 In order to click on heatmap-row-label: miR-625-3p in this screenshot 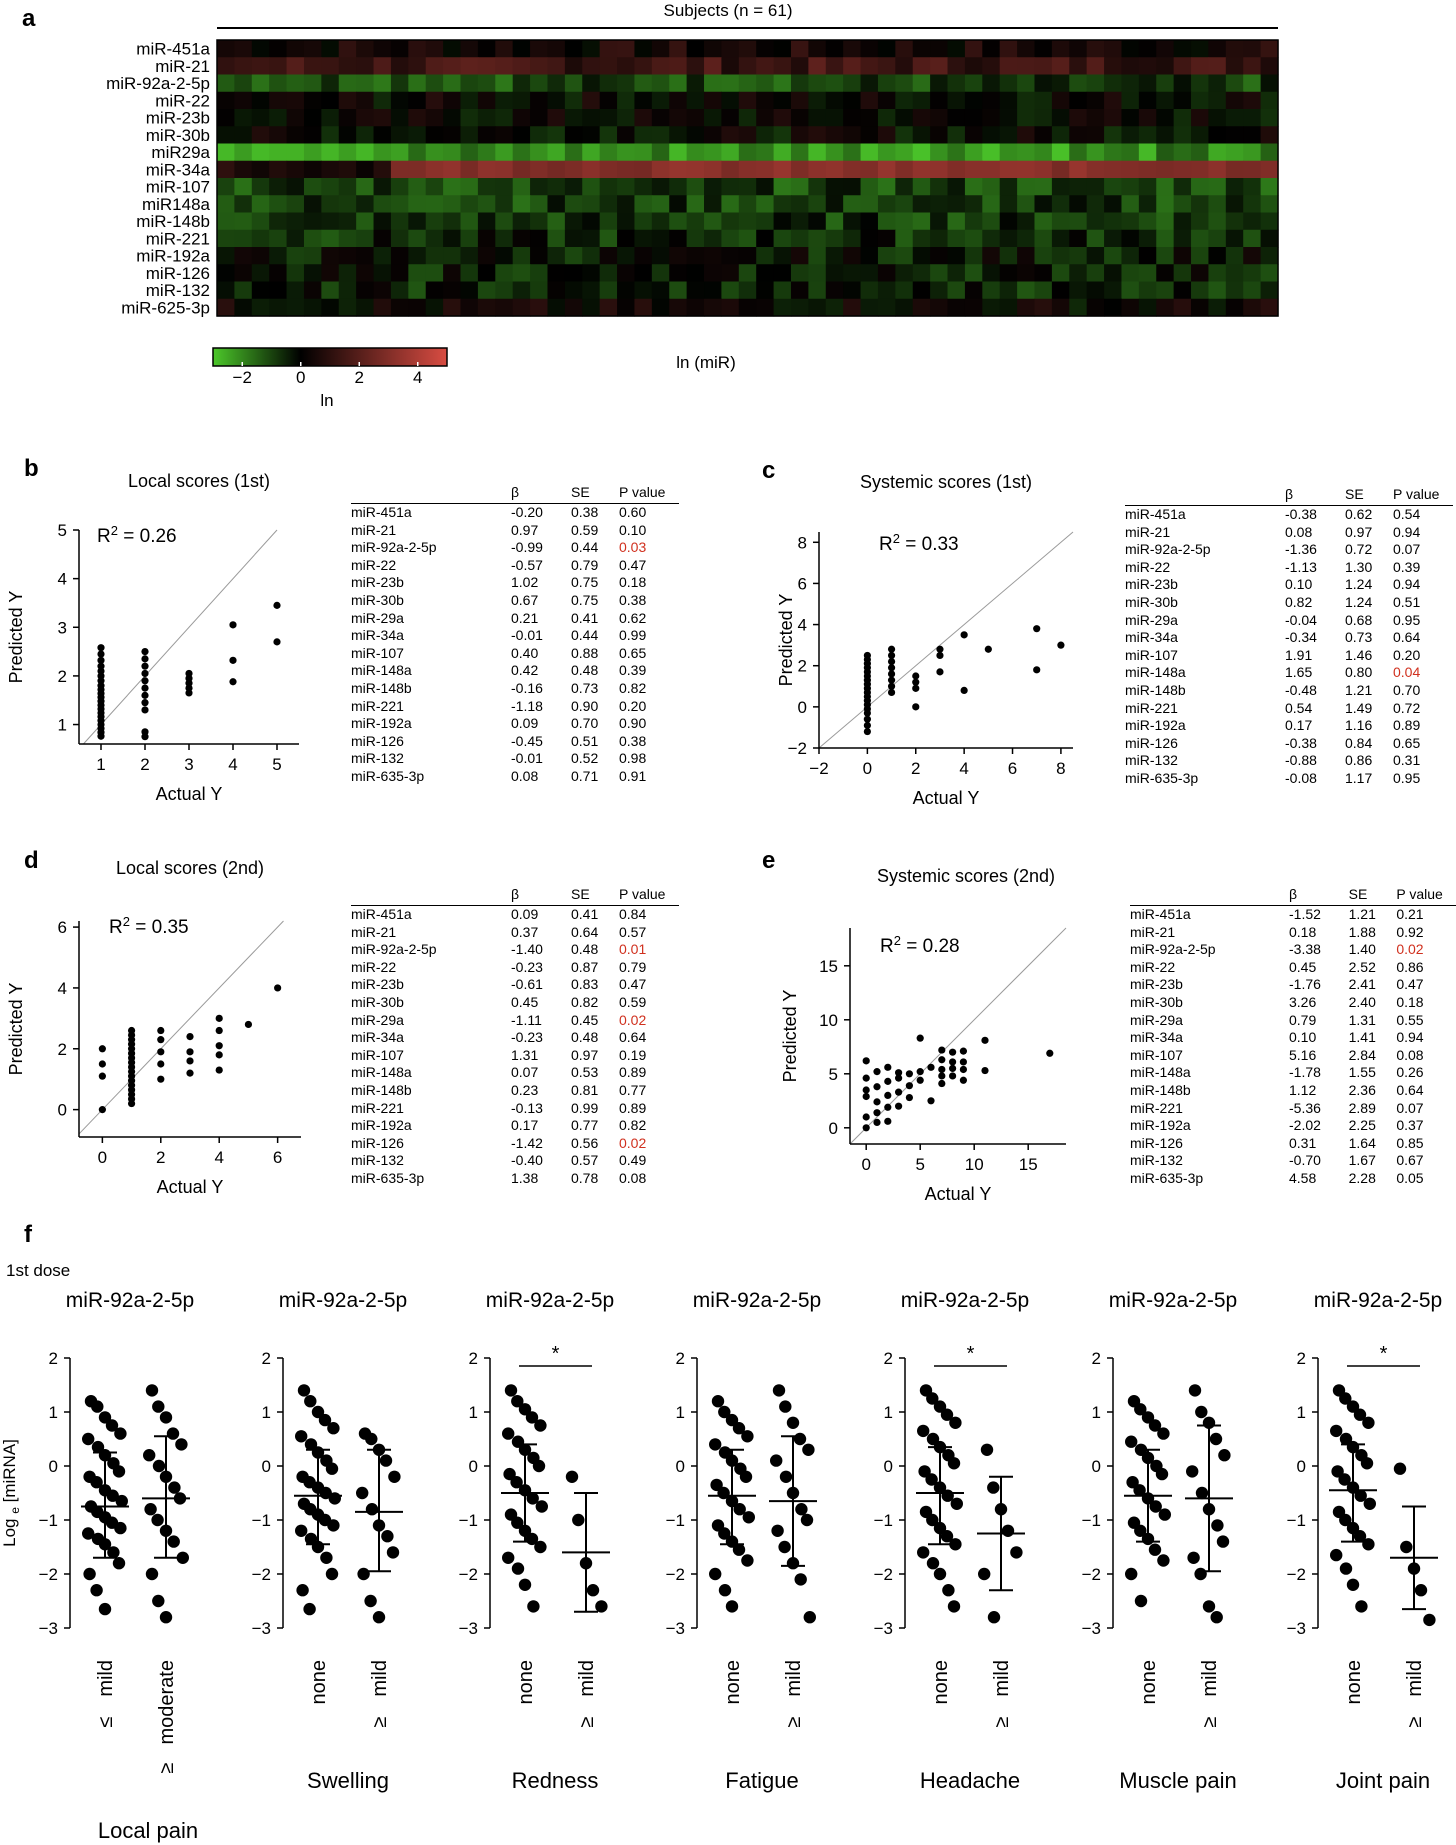, I will do `click(165, 307)`.